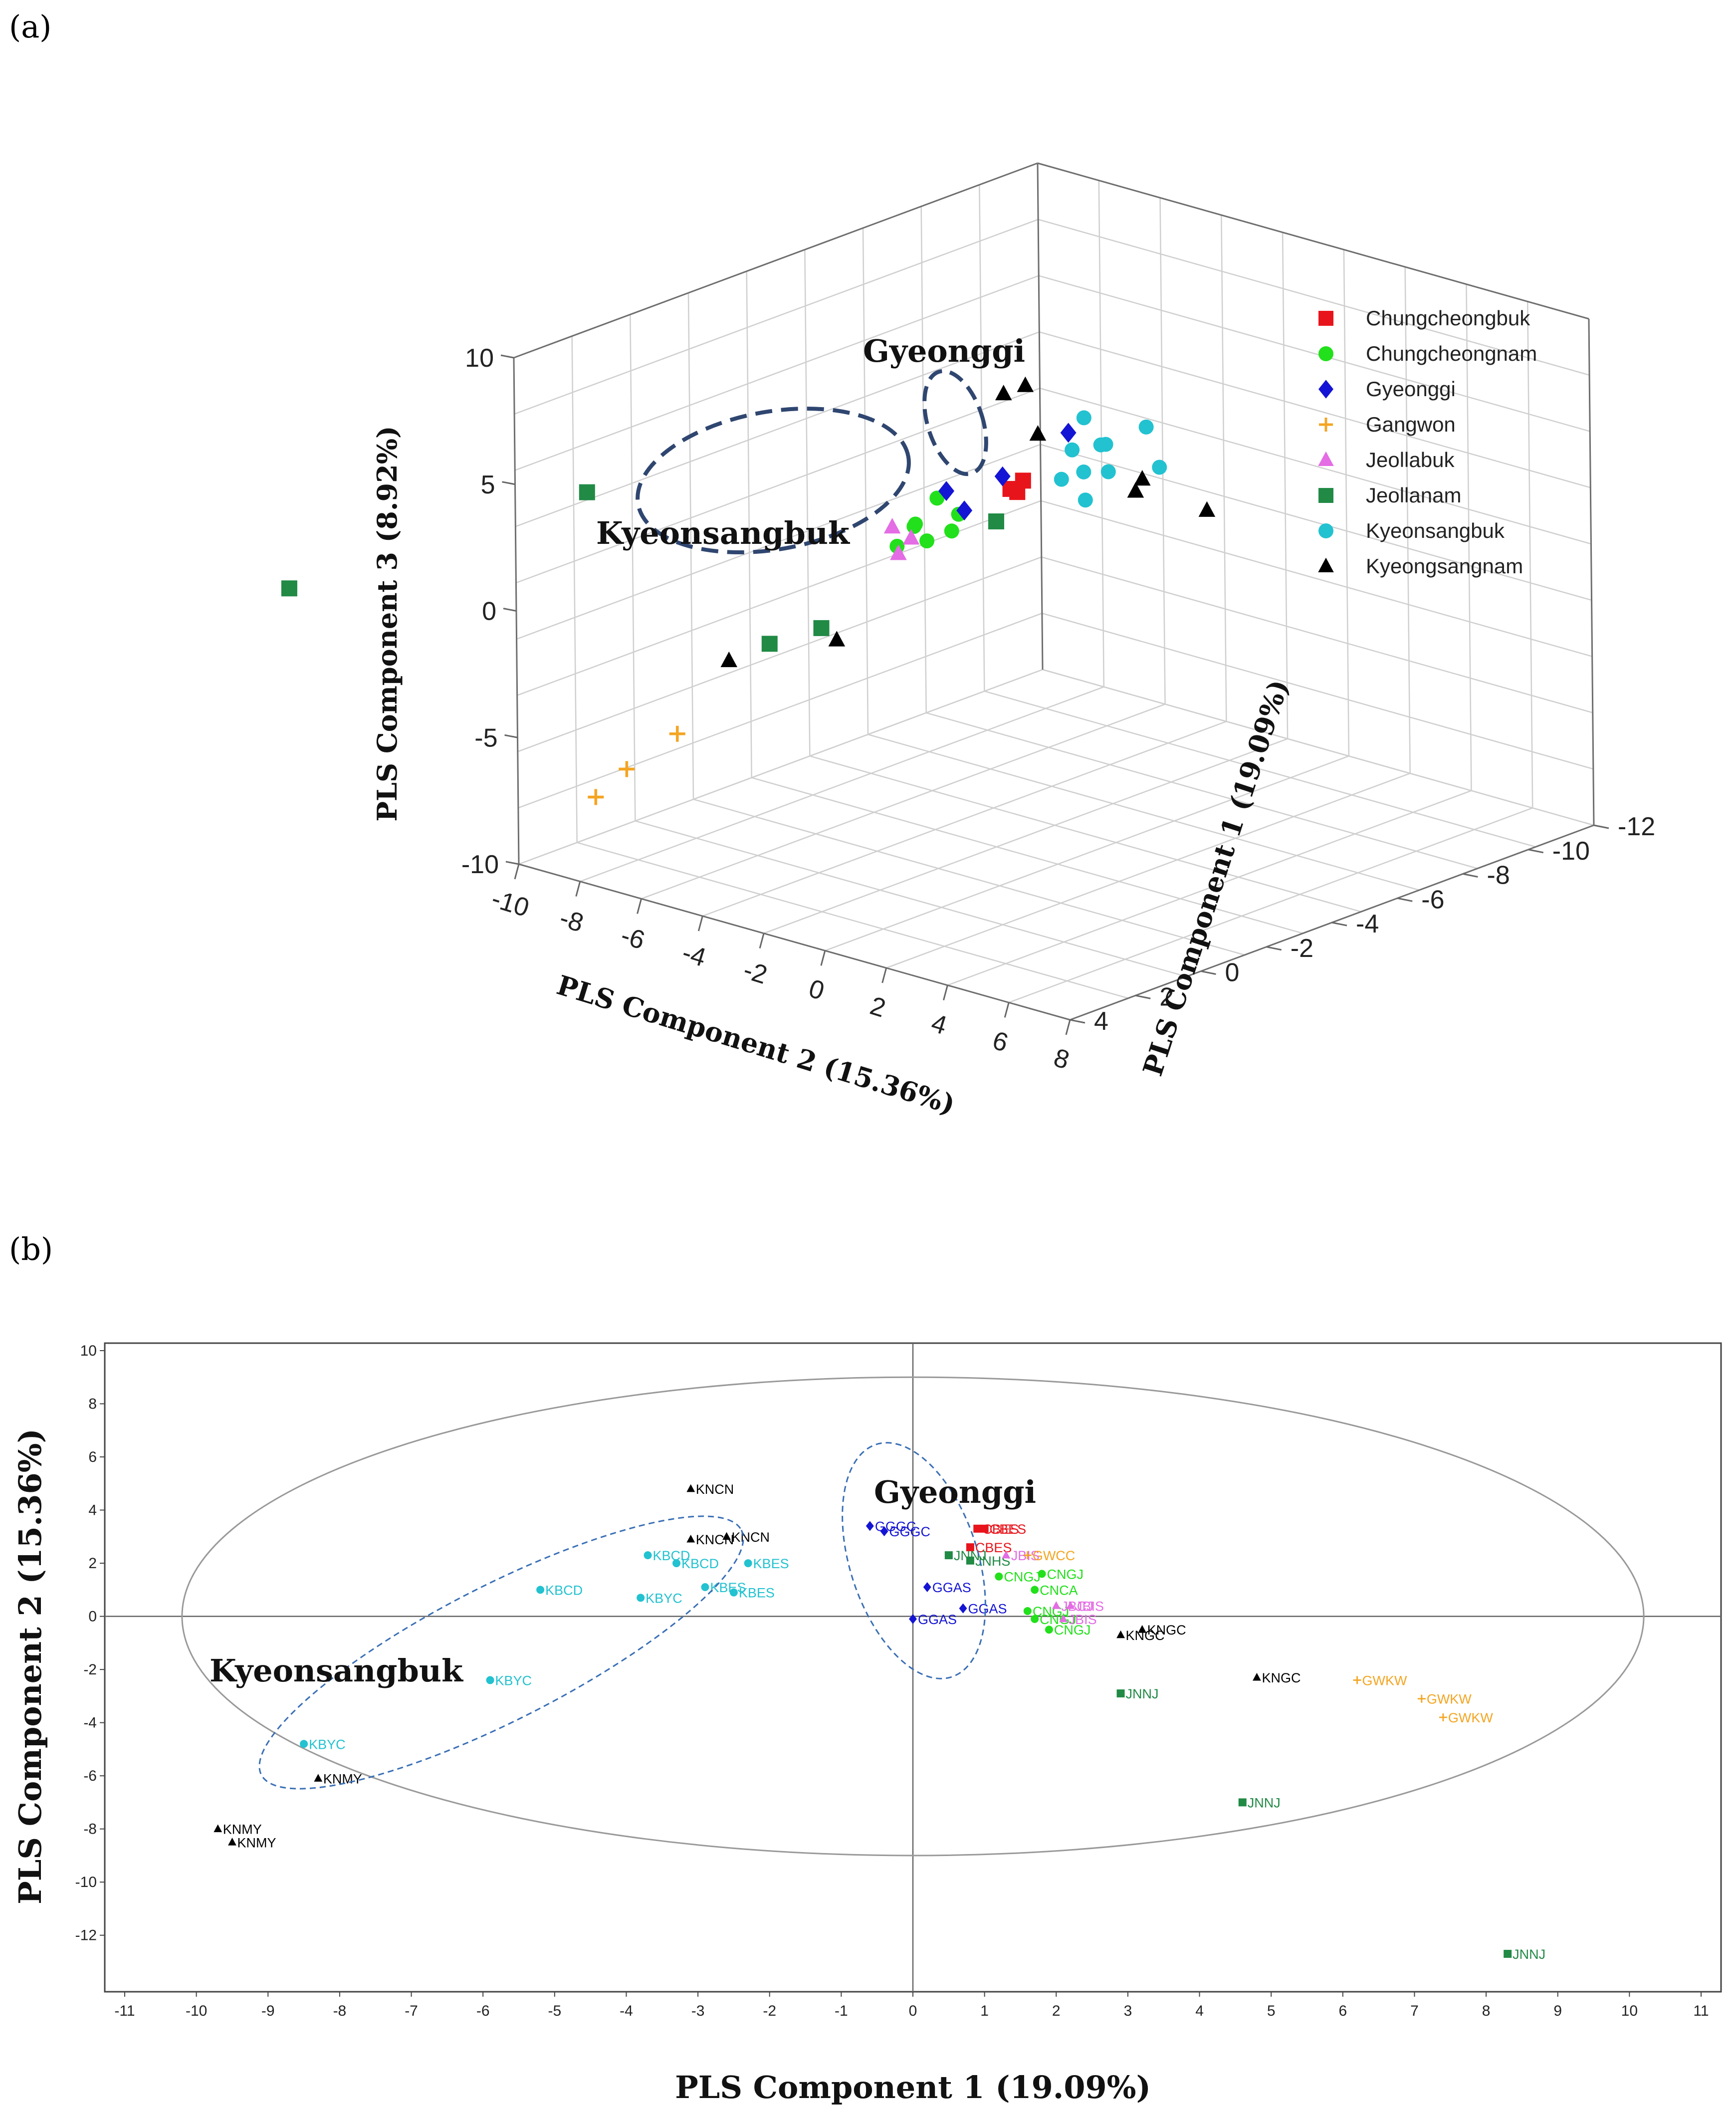 This screenshot has width=1736, height=2110. I want to click on point-kbcd, so click(540, 1590).